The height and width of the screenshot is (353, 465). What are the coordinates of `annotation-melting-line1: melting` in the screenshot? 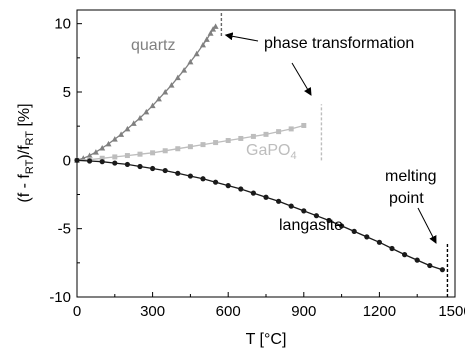 It's located at (411, 176).